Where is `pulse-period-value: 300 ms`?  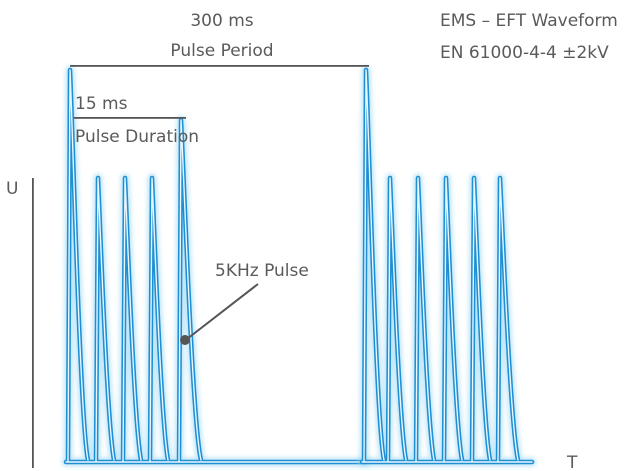 pulse-period-value: 300 ms is located at coordinates (221, 21).